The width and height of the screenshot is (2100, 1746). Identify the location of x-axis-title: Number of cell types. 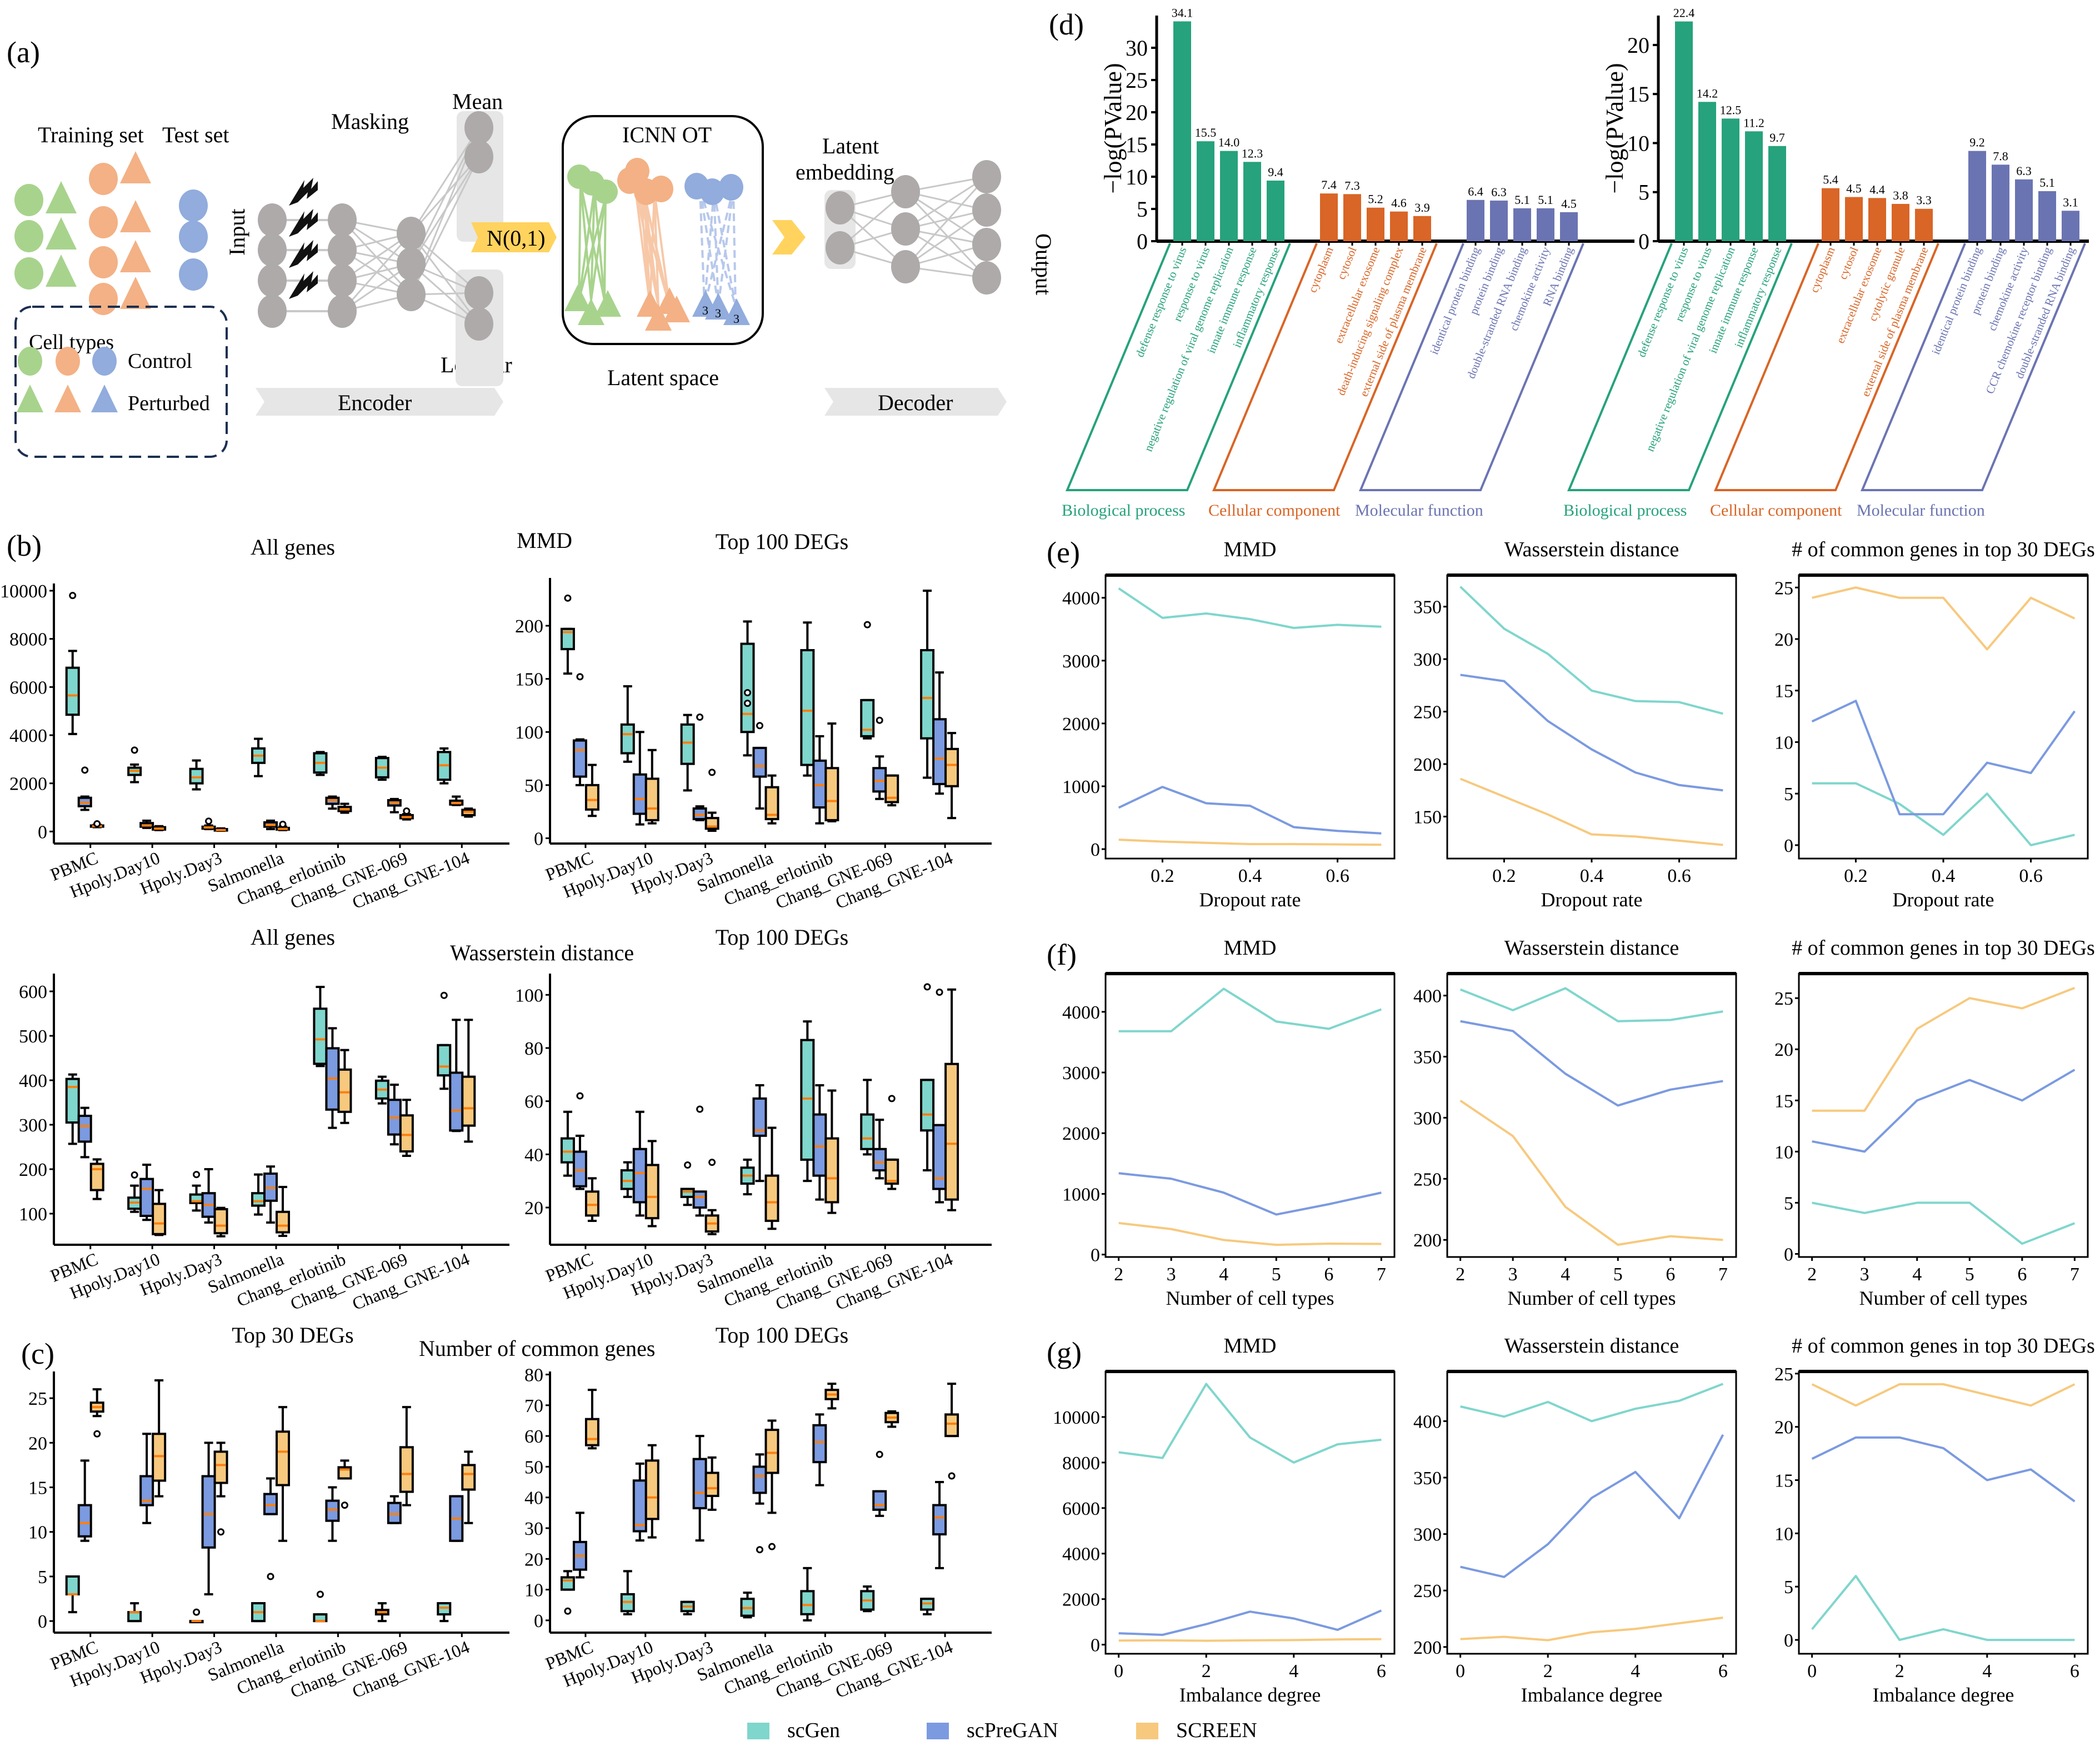
(1250, 1298).